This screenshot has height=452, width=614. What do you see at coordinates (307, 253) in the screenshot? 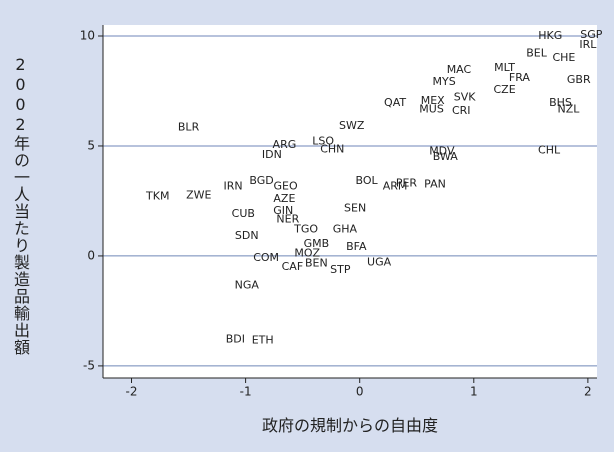
I see `point-label: MOZ` at bounding box center [307, 253].